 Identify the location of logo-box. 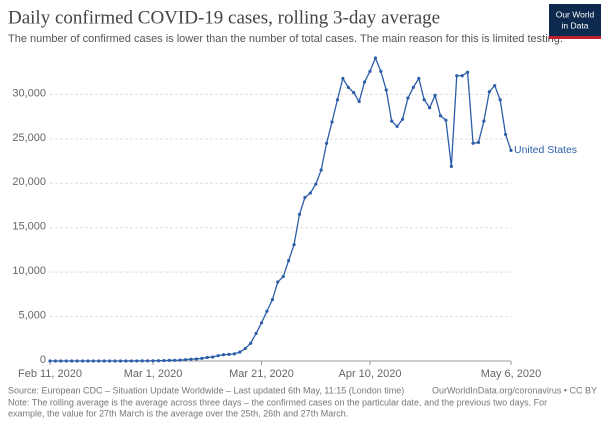
(575, 21).